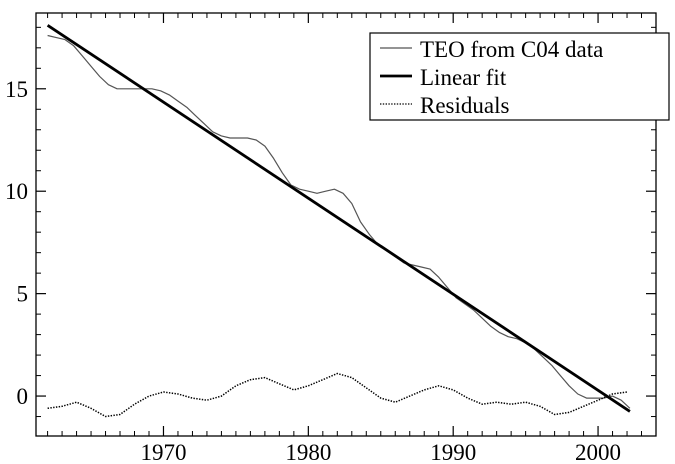 This screenshot has height=464, width=675. I want to click on x-tick-label: 1980, so click(308, 452).